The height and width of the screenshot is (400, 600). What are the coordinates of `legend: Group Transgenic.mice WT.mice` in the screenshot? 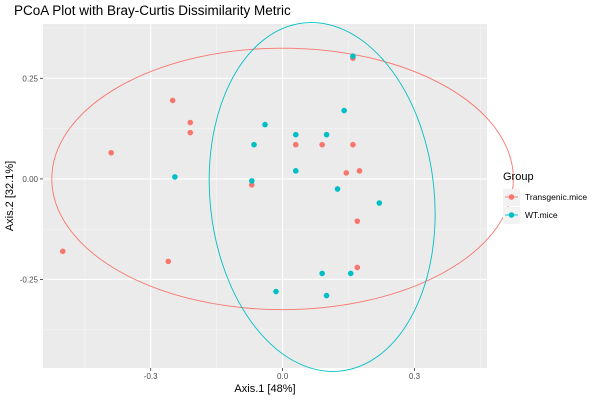 It's located at (545, 197).